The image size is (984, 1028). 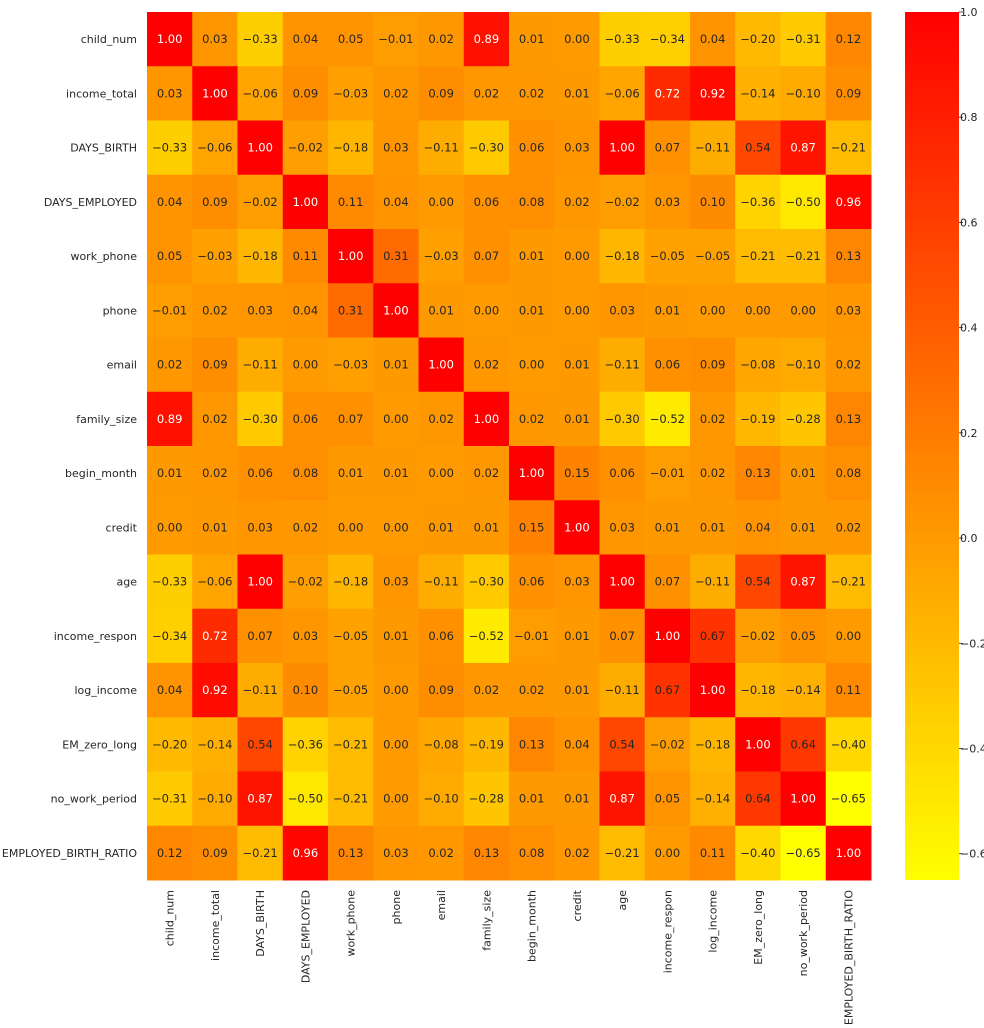 I want to click on cell-value-label: −0.36, so click(x=757, y=202).